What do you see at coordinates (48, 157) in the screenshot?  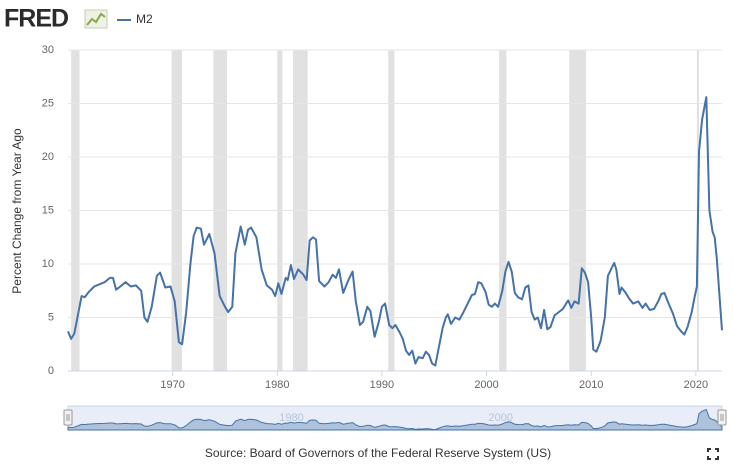 I see `y-tick-label: 20` at bounding box center [48, 157].